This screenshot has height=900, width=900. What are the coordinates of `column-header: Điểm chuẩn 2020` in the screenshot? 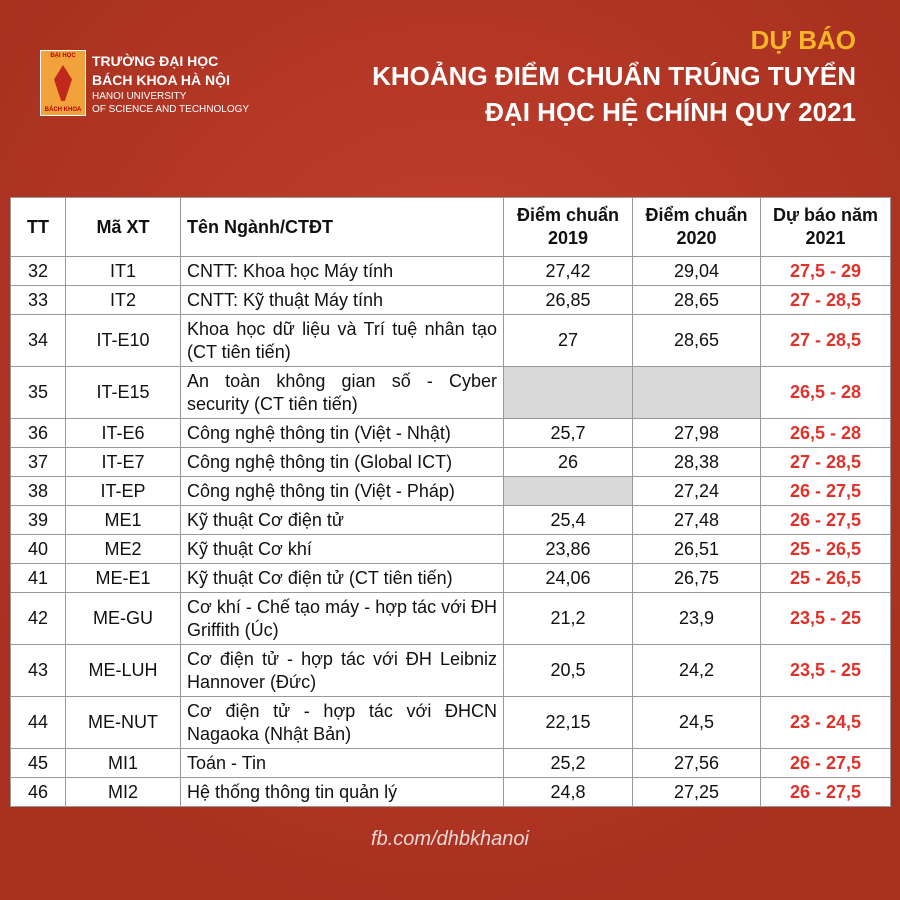 It's located at (696, 227).